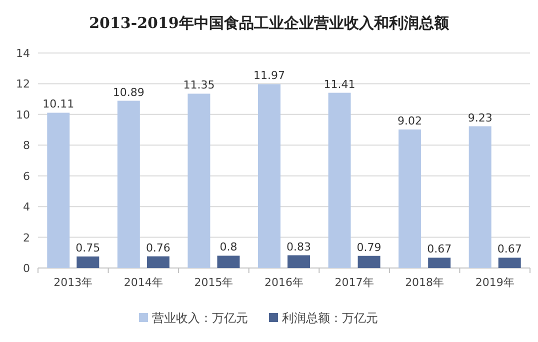 This screenshot has height=342, width=538. I want to click on data-label: 9.23, so click(480, 117).